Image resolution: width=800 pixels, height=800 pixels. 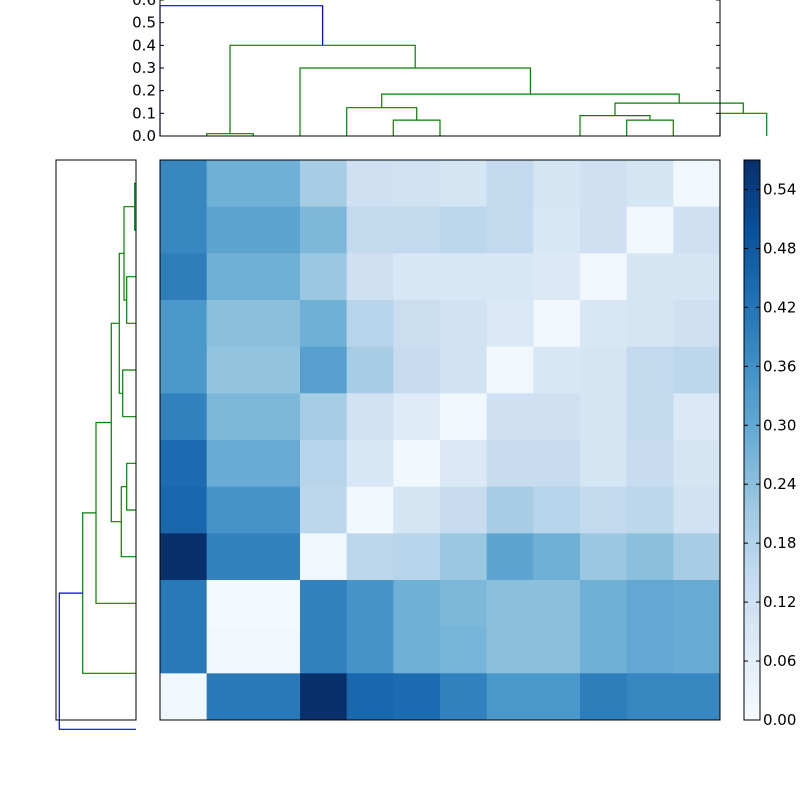 What do you see at coordinates (779, 307) in the screenshot?
I see `colorbar-tick-label: 0.42` at bounding box center [779, 307].